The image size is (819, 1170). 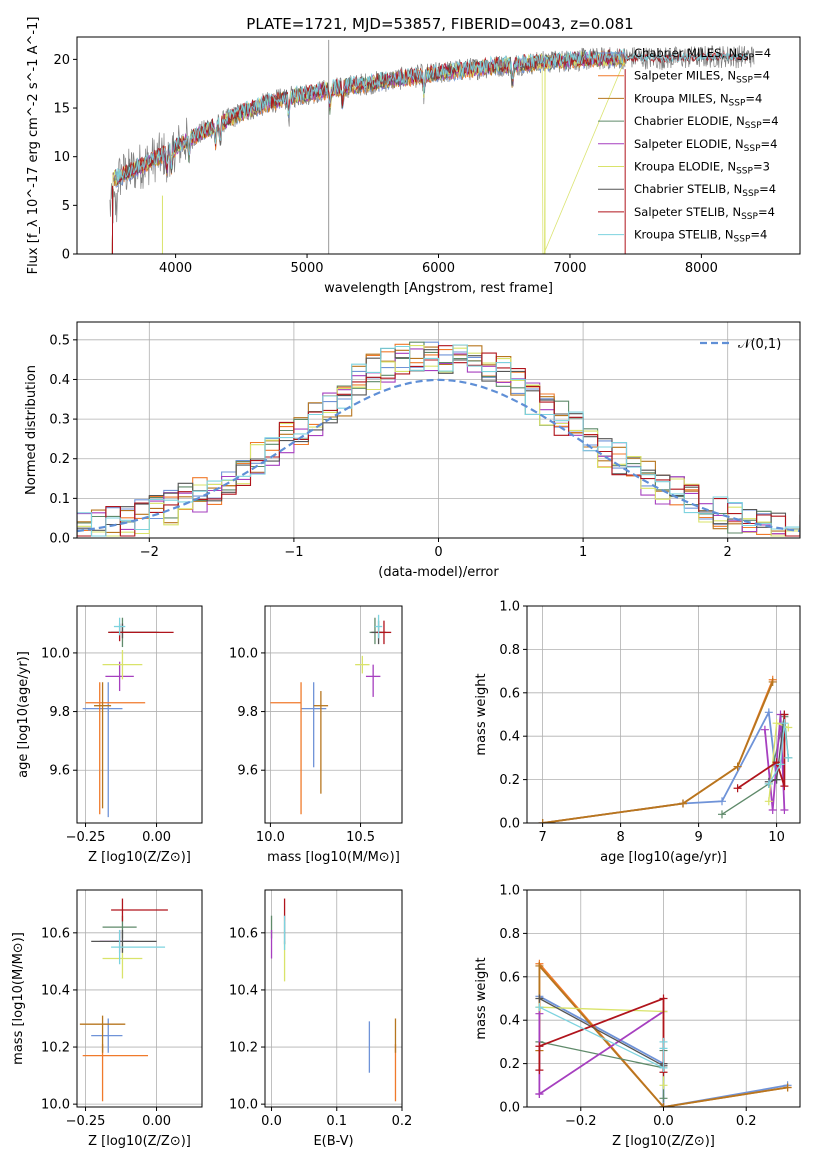 I want to click on y-tick-label: 0.3, so click(x=59, y=420).